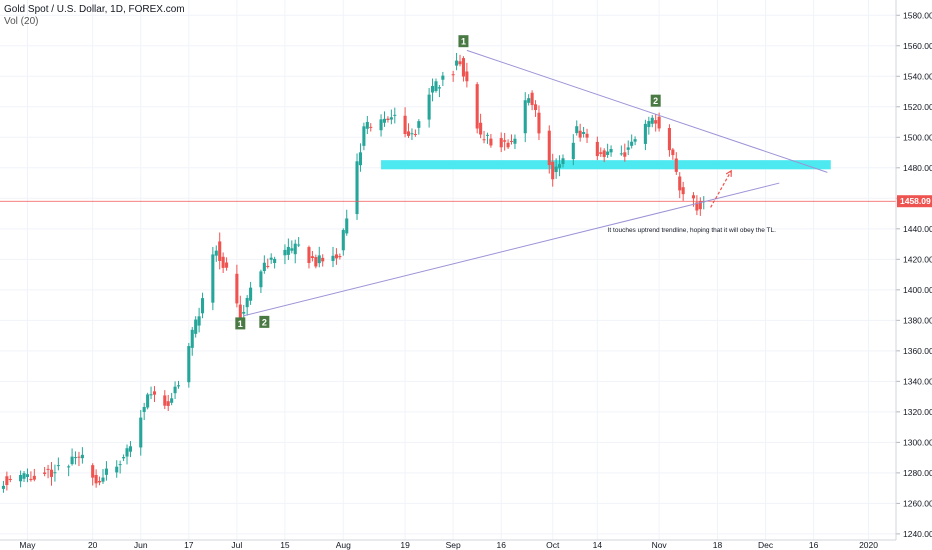  I want to click on x-tick-label: 18, so click(718, 545).